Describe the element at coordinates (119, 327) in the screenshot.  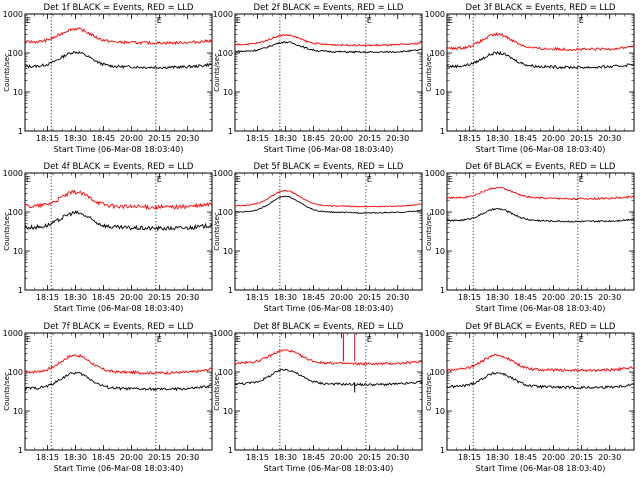
I see `chart-title: Det 7f BLACK = Events, RED = LLD` at that location.